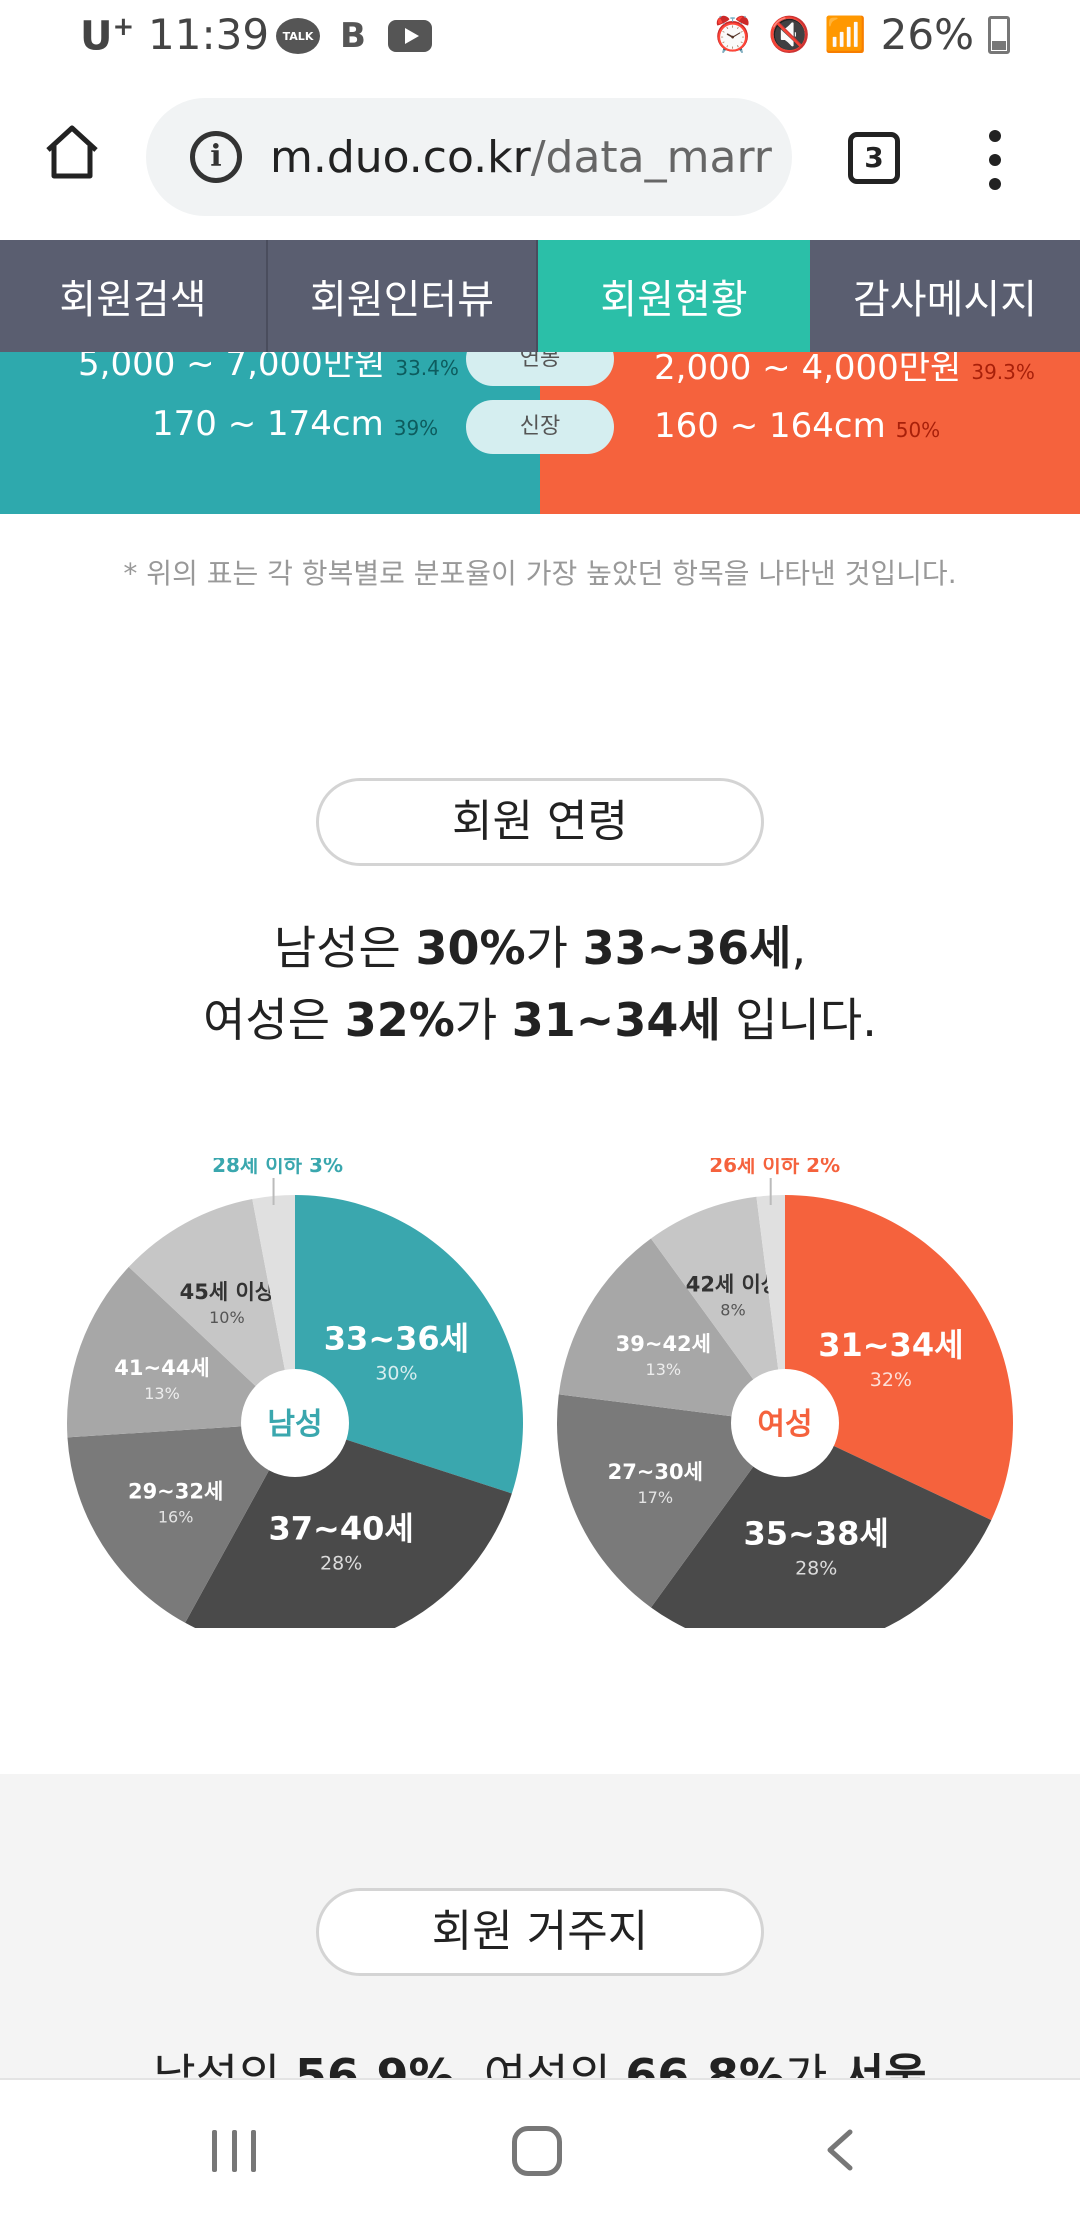  I want to click on female-pie-center-label: 여성, so click(784, 1424).